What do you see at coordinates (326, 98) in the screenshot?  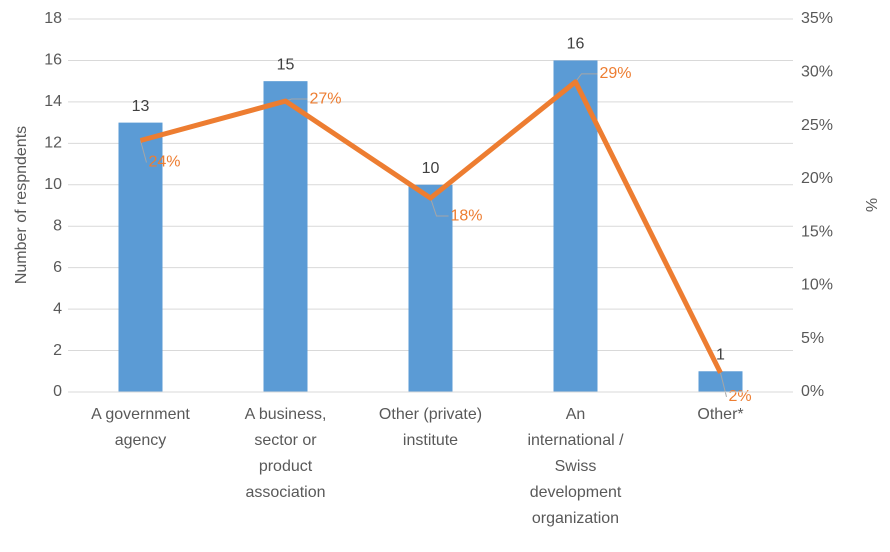 I see `line-value-label: 27%` at bounding box center [326, 98].